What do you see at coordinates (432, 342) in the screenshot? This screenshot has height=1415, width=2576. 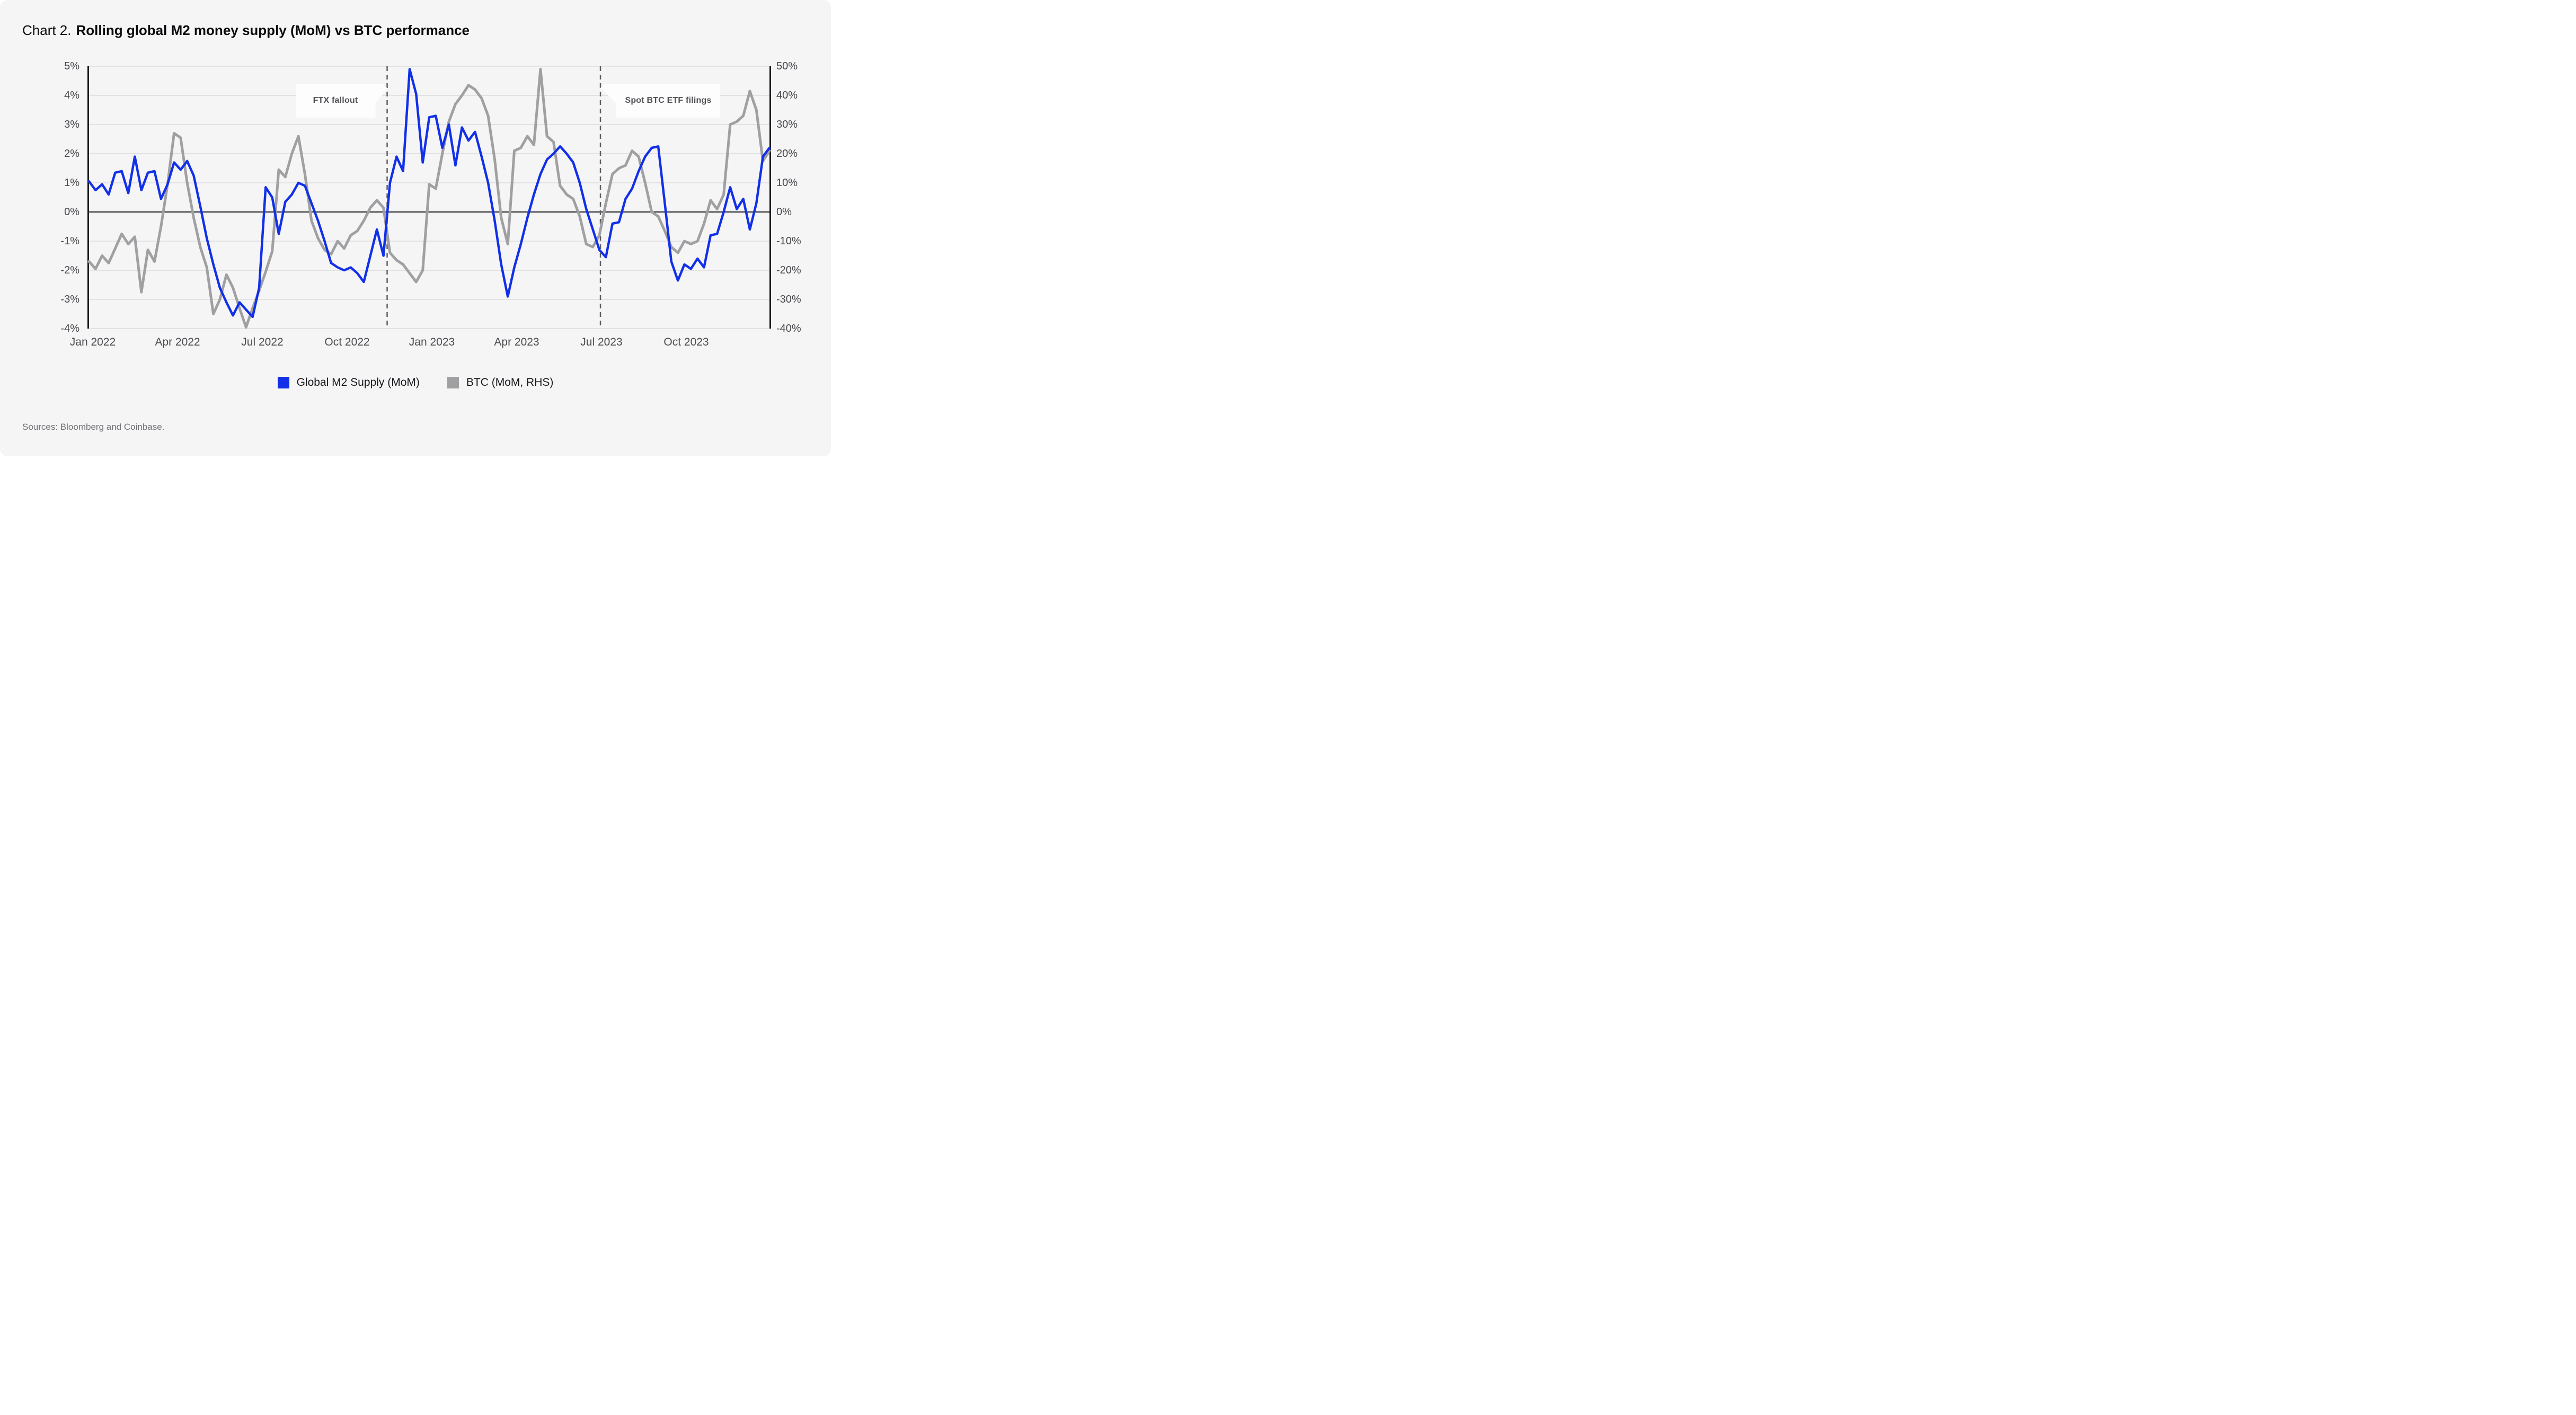 I see `x-axis-label: Jan 2023` at bounding box center [432, 342].